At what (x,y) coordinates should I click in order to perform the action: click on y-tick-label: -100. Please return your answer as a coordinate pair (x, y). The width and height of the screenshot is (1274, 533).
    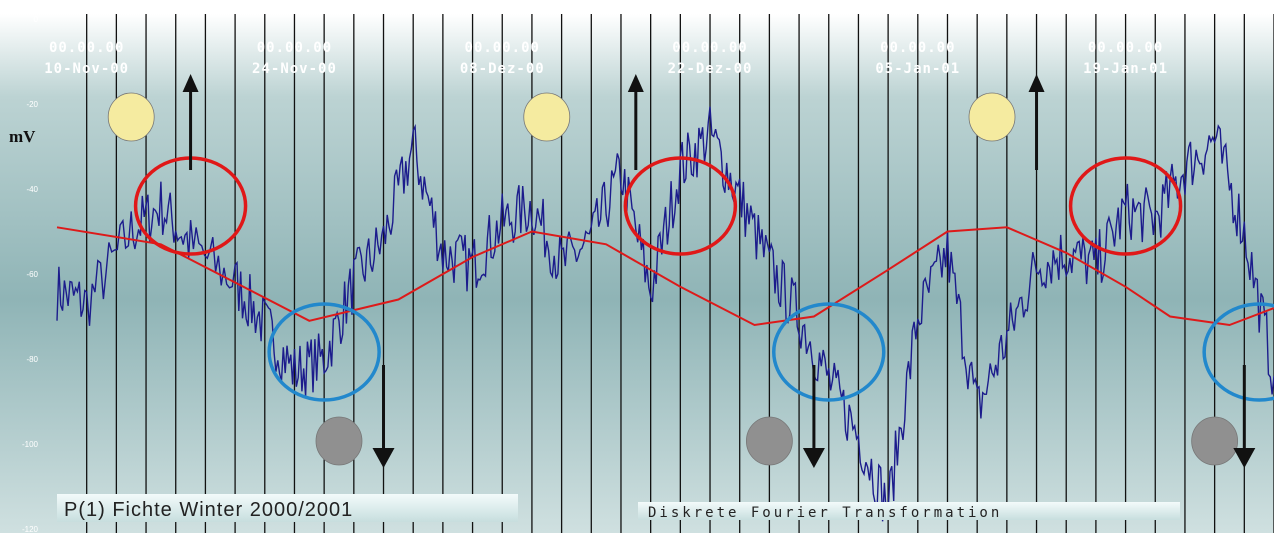
    Looking at the image, I should click on (30, 444).